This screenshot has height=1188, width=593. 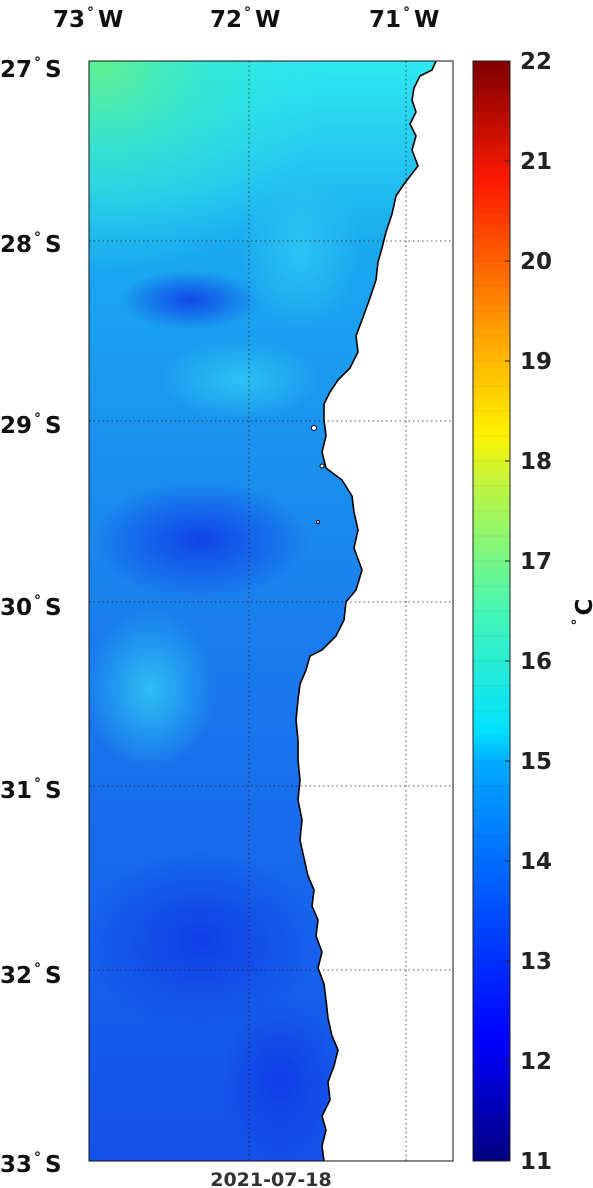 I want to click on lat-tick-label: 28 ° S, so click(x=31, y=244).